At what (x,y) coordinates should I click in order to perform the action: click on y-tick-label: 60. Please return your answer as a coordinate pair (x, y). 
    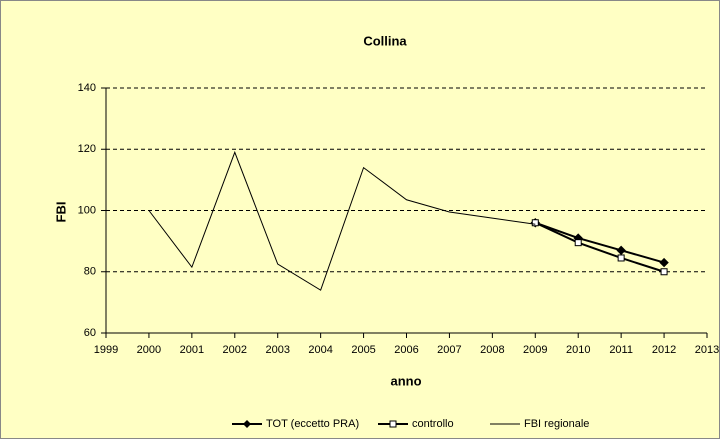
    Looking at the image, I should click on (90, 333).